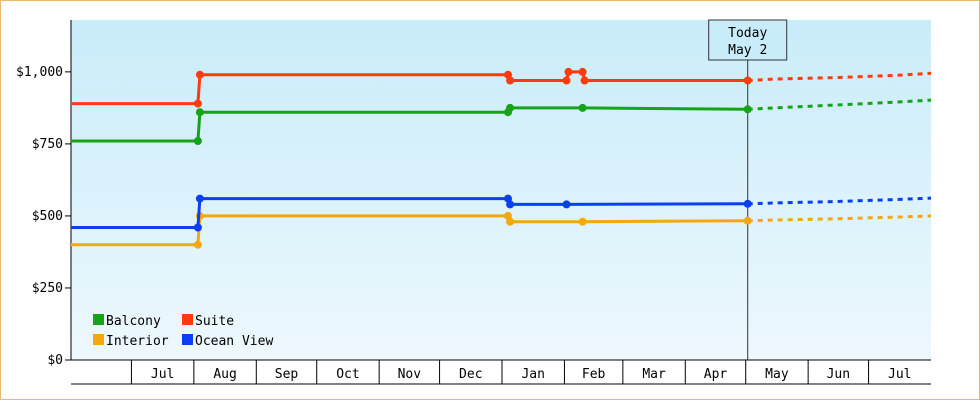  Describe the element at coordinates (594, 374) in the screenshot. I see `x-tick-label: Feb` at that location.